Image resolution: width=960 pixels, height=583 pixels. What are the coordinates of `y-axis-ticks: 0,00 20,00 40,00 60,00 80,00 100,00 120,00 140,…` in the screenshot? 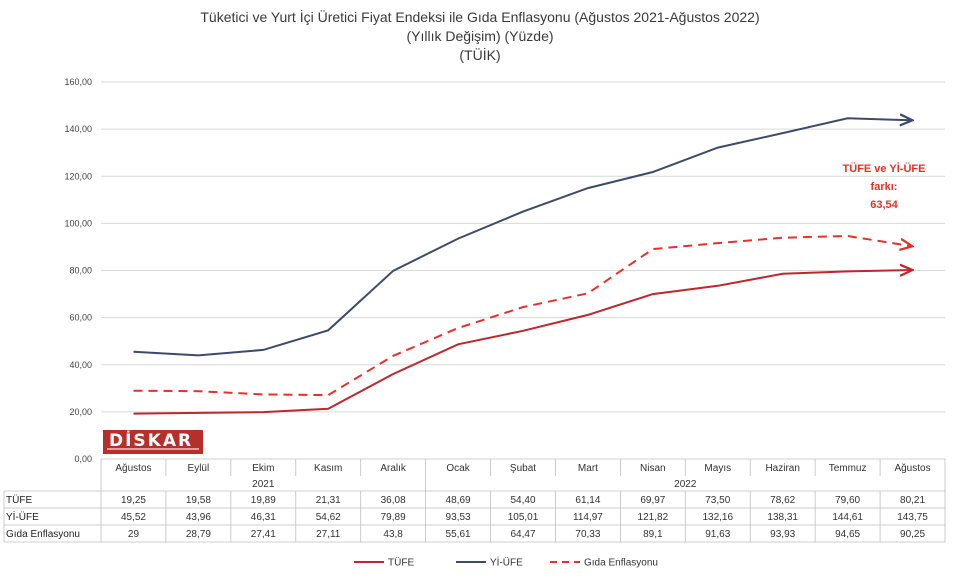 It's located at (78, 270).